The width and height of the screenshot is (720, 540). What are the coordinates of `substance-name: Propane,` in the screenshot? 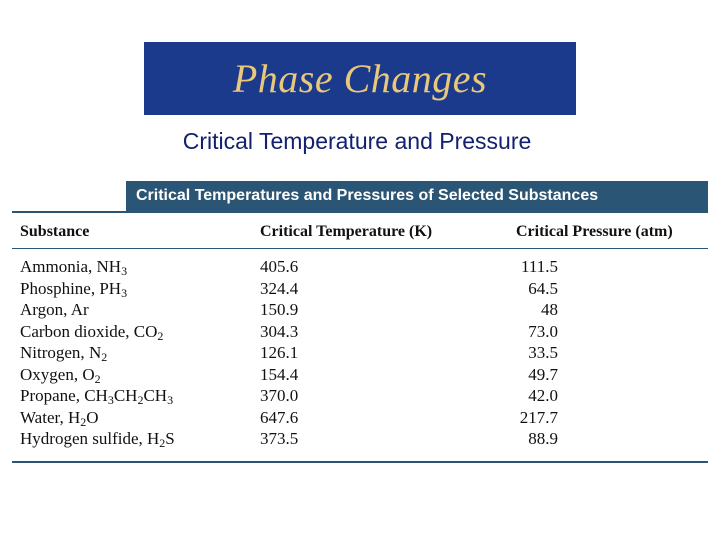 It's located at (52, 395).